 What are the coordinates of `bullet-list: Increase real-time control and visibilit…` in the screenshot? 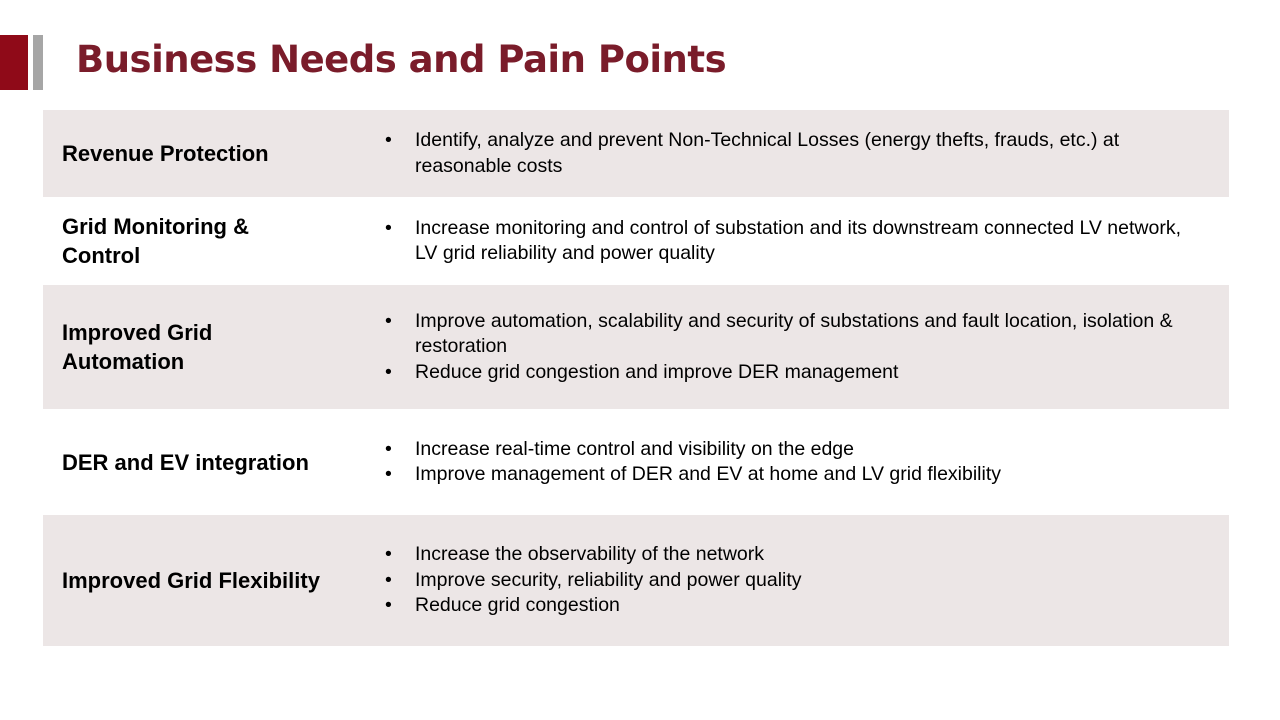 It's located at (785, 462).